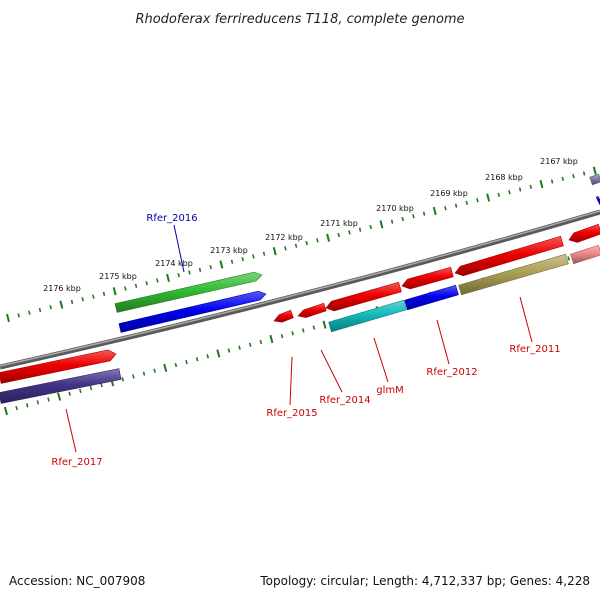  Describe the element at coordinates (291, 413) in the screenshot. I see `gene-label: Rfer_2015` at that location.